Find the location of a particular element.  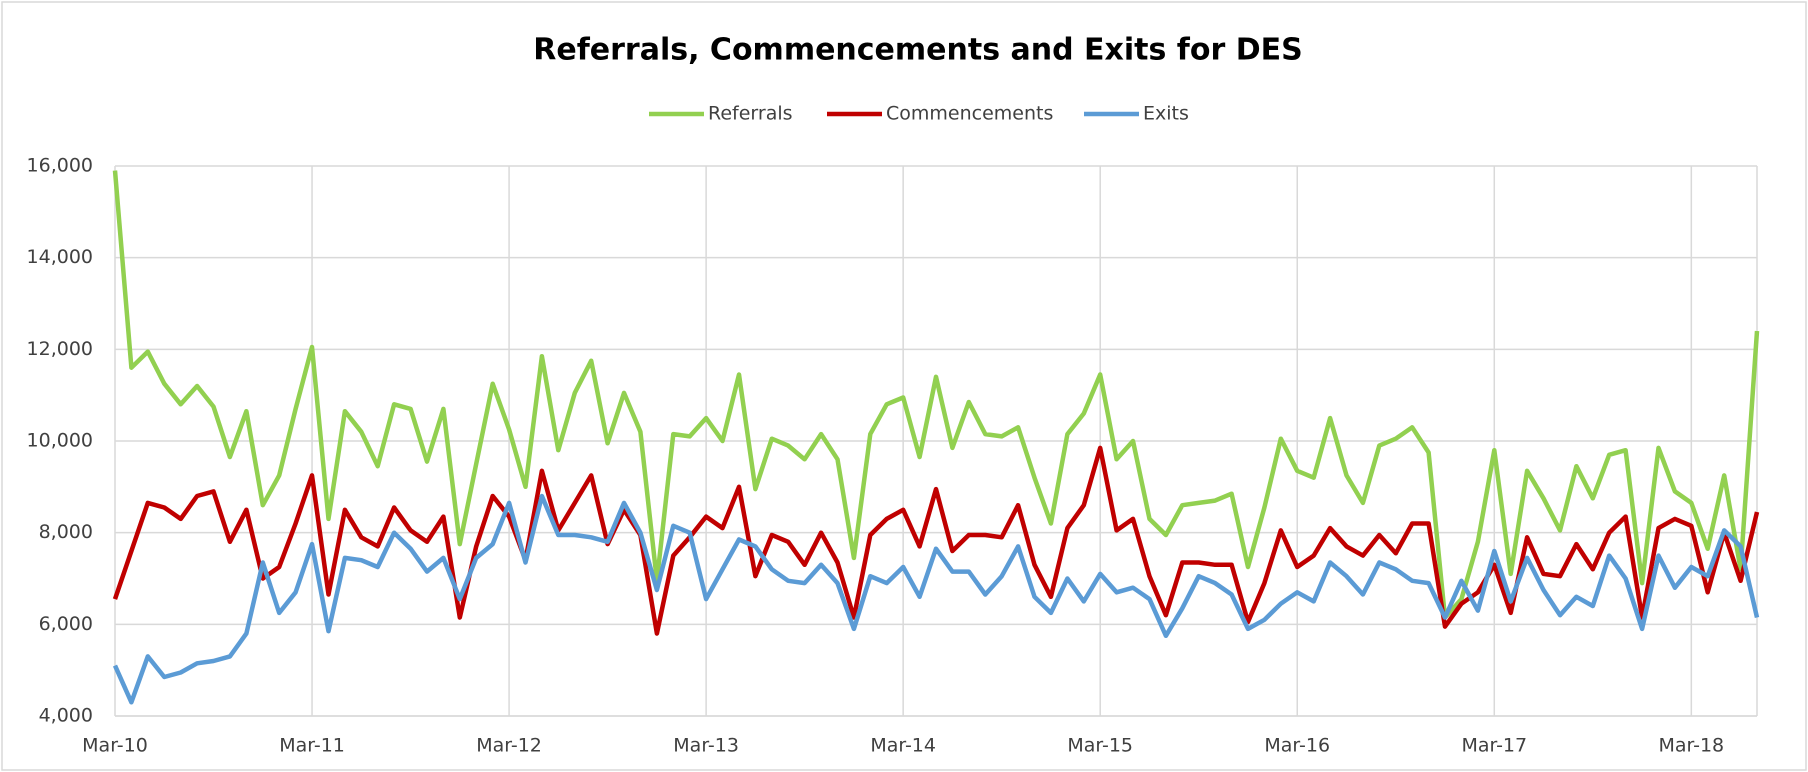

y-tick-label: 14,000 is located at coordinates (60, 257).